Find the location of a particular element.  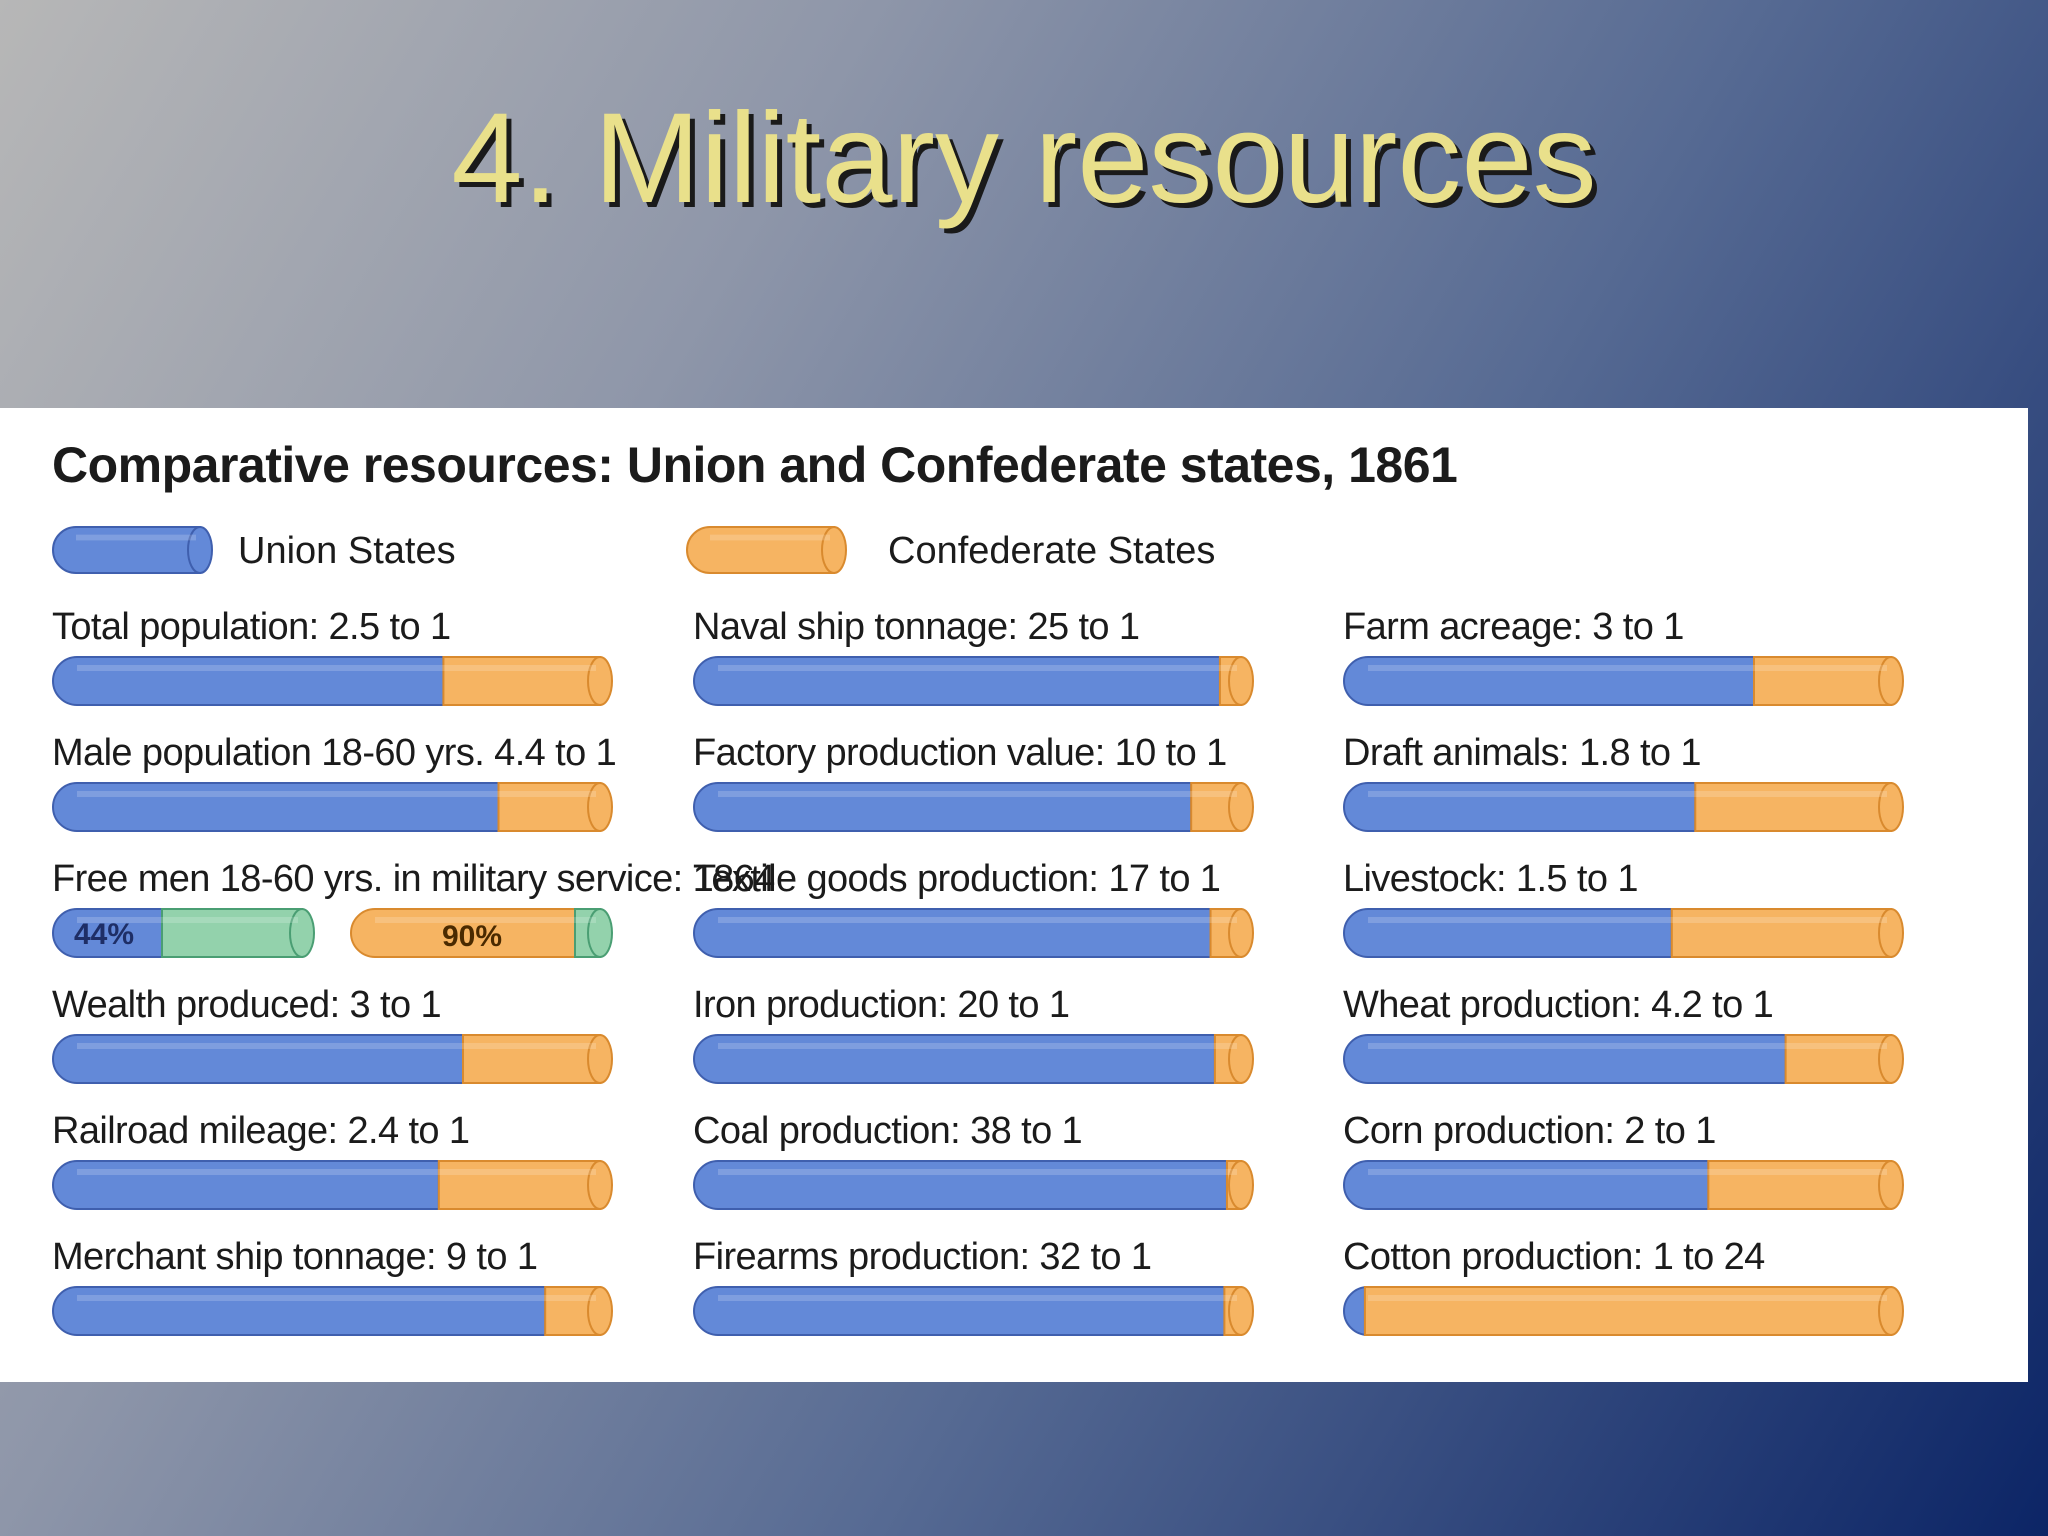

resource-label: Farm acreage: 3 to 1 is located at coordinates (1513, 627).